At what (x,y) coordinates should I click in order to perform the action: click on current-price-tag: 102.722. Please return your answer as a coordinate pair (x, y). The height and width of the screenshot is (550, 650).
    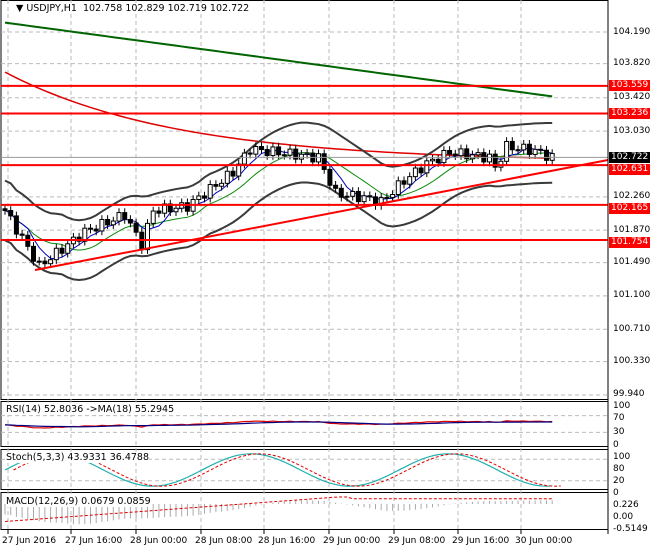
    Looking at the image, I should click on (629, 157).